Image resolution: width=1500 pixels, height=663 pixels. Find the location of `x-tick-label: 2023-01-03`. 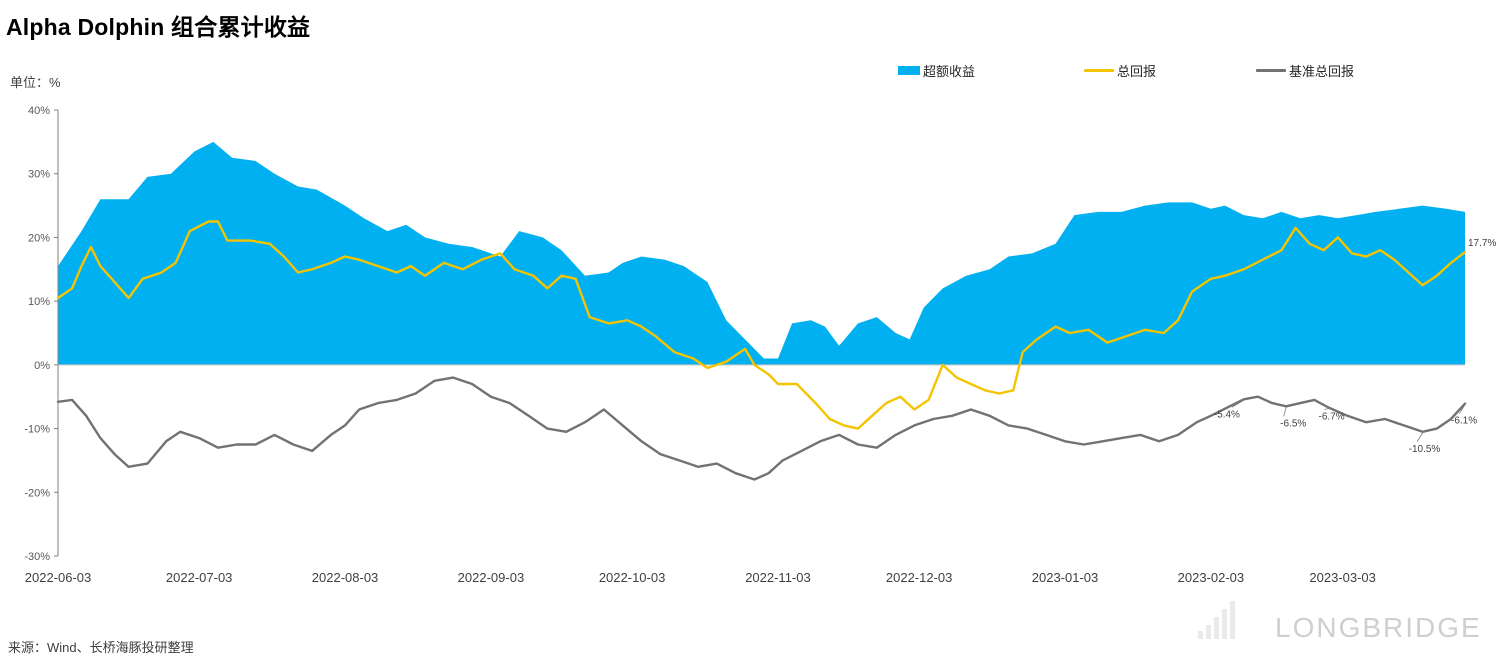

x-tick-label: 2023-01-03 is located at coordinates (1065, 577).